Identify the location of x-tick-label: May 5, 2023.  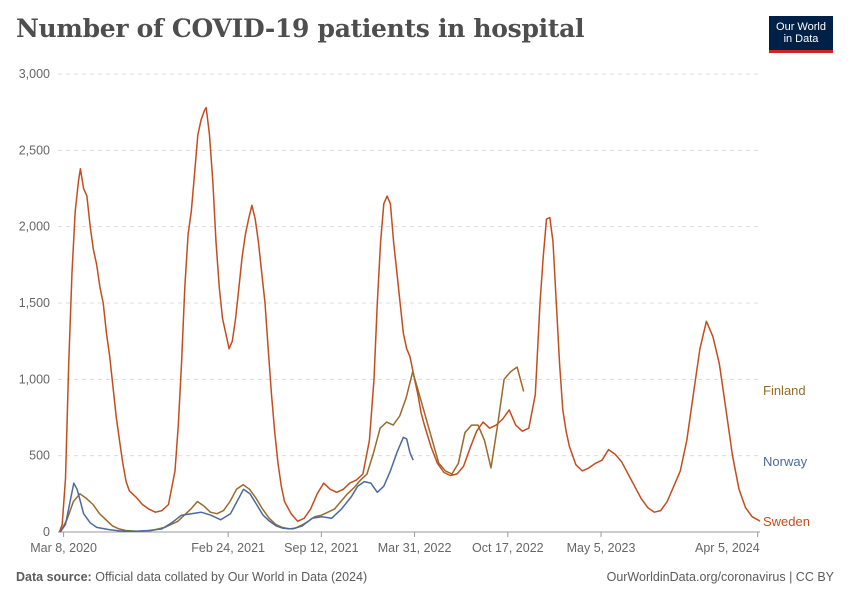
(601, 548).